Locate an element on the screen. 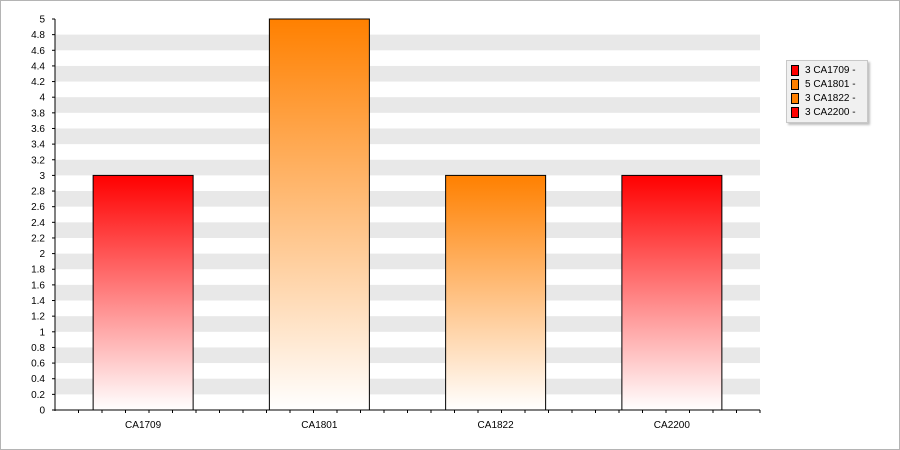 This screenshot has height=450, width=900. x-tick-labels: CA1709 CA1801 CA1822 CA2200 is located at coordinates (407, 425).